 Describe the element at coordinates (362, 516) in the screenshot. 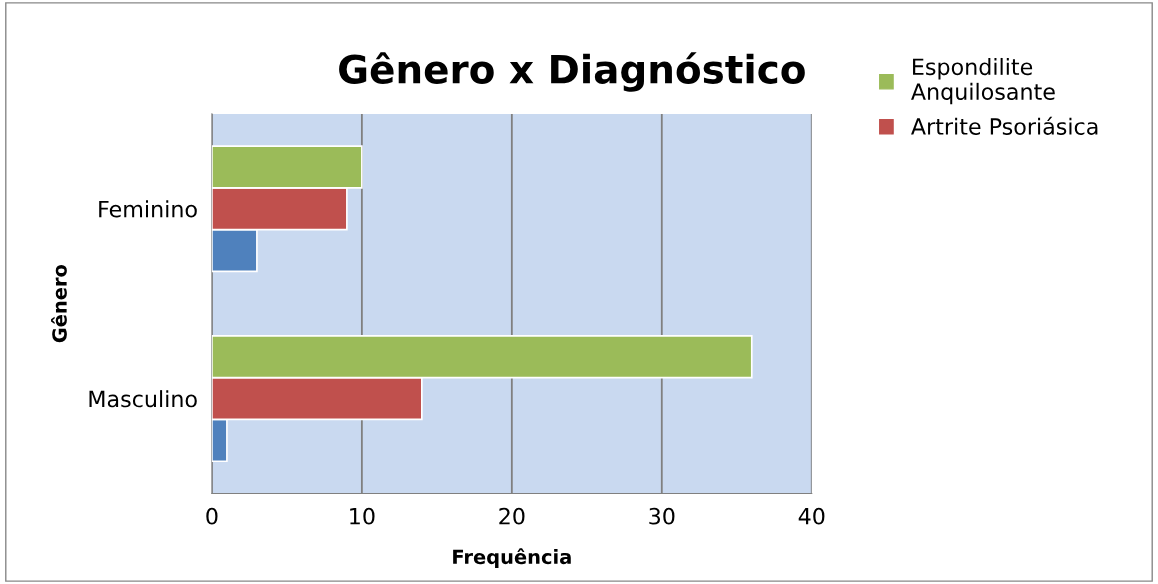

I see `x-tick-label: 10` at that location.